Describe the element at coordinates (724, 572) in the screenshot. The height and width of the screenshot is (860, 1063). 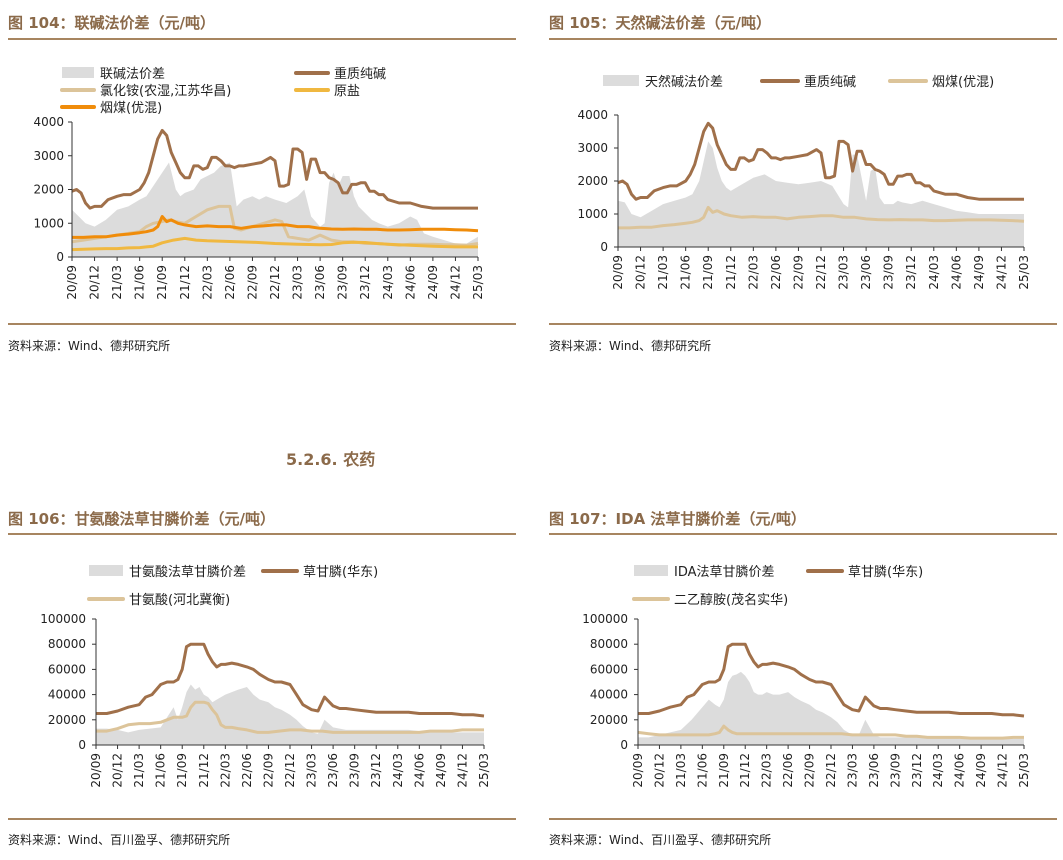
I see `chart-107-legend-0-label: IDA法草甘膦价差` at that location.